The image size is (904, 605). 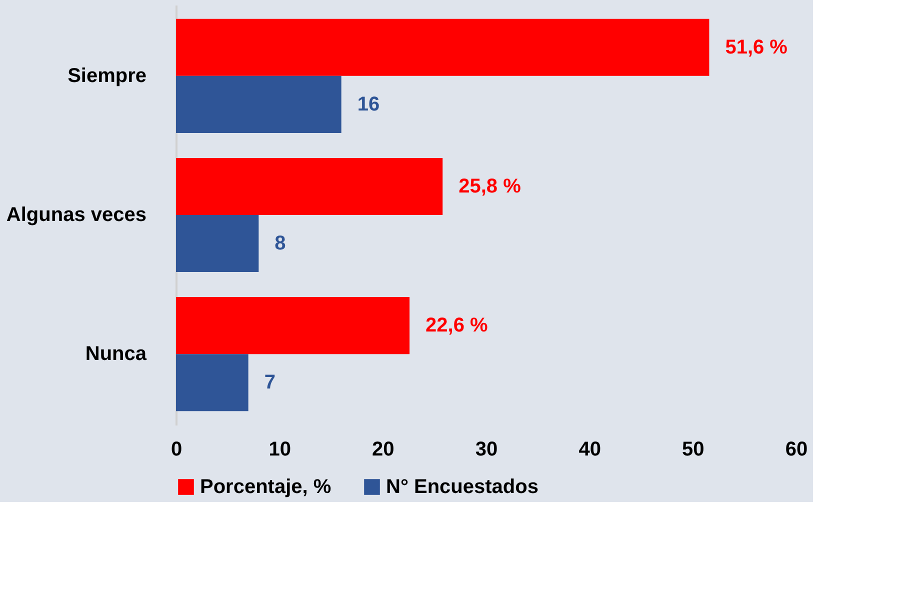 What do you see at coordinates (756, 47) in the screenshot?
I see `data-label: 51,6 %` at bounding box center [756, 47].